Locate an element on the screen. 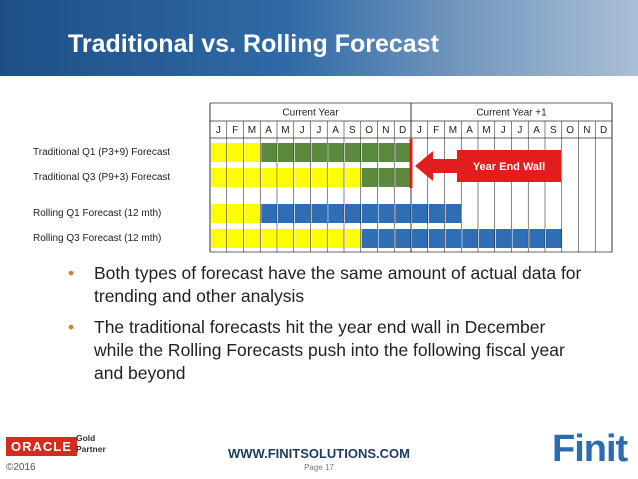 The height and width of the screenshot is (479, 638). copyright: ©2016 is located at coordinates (21, 467).